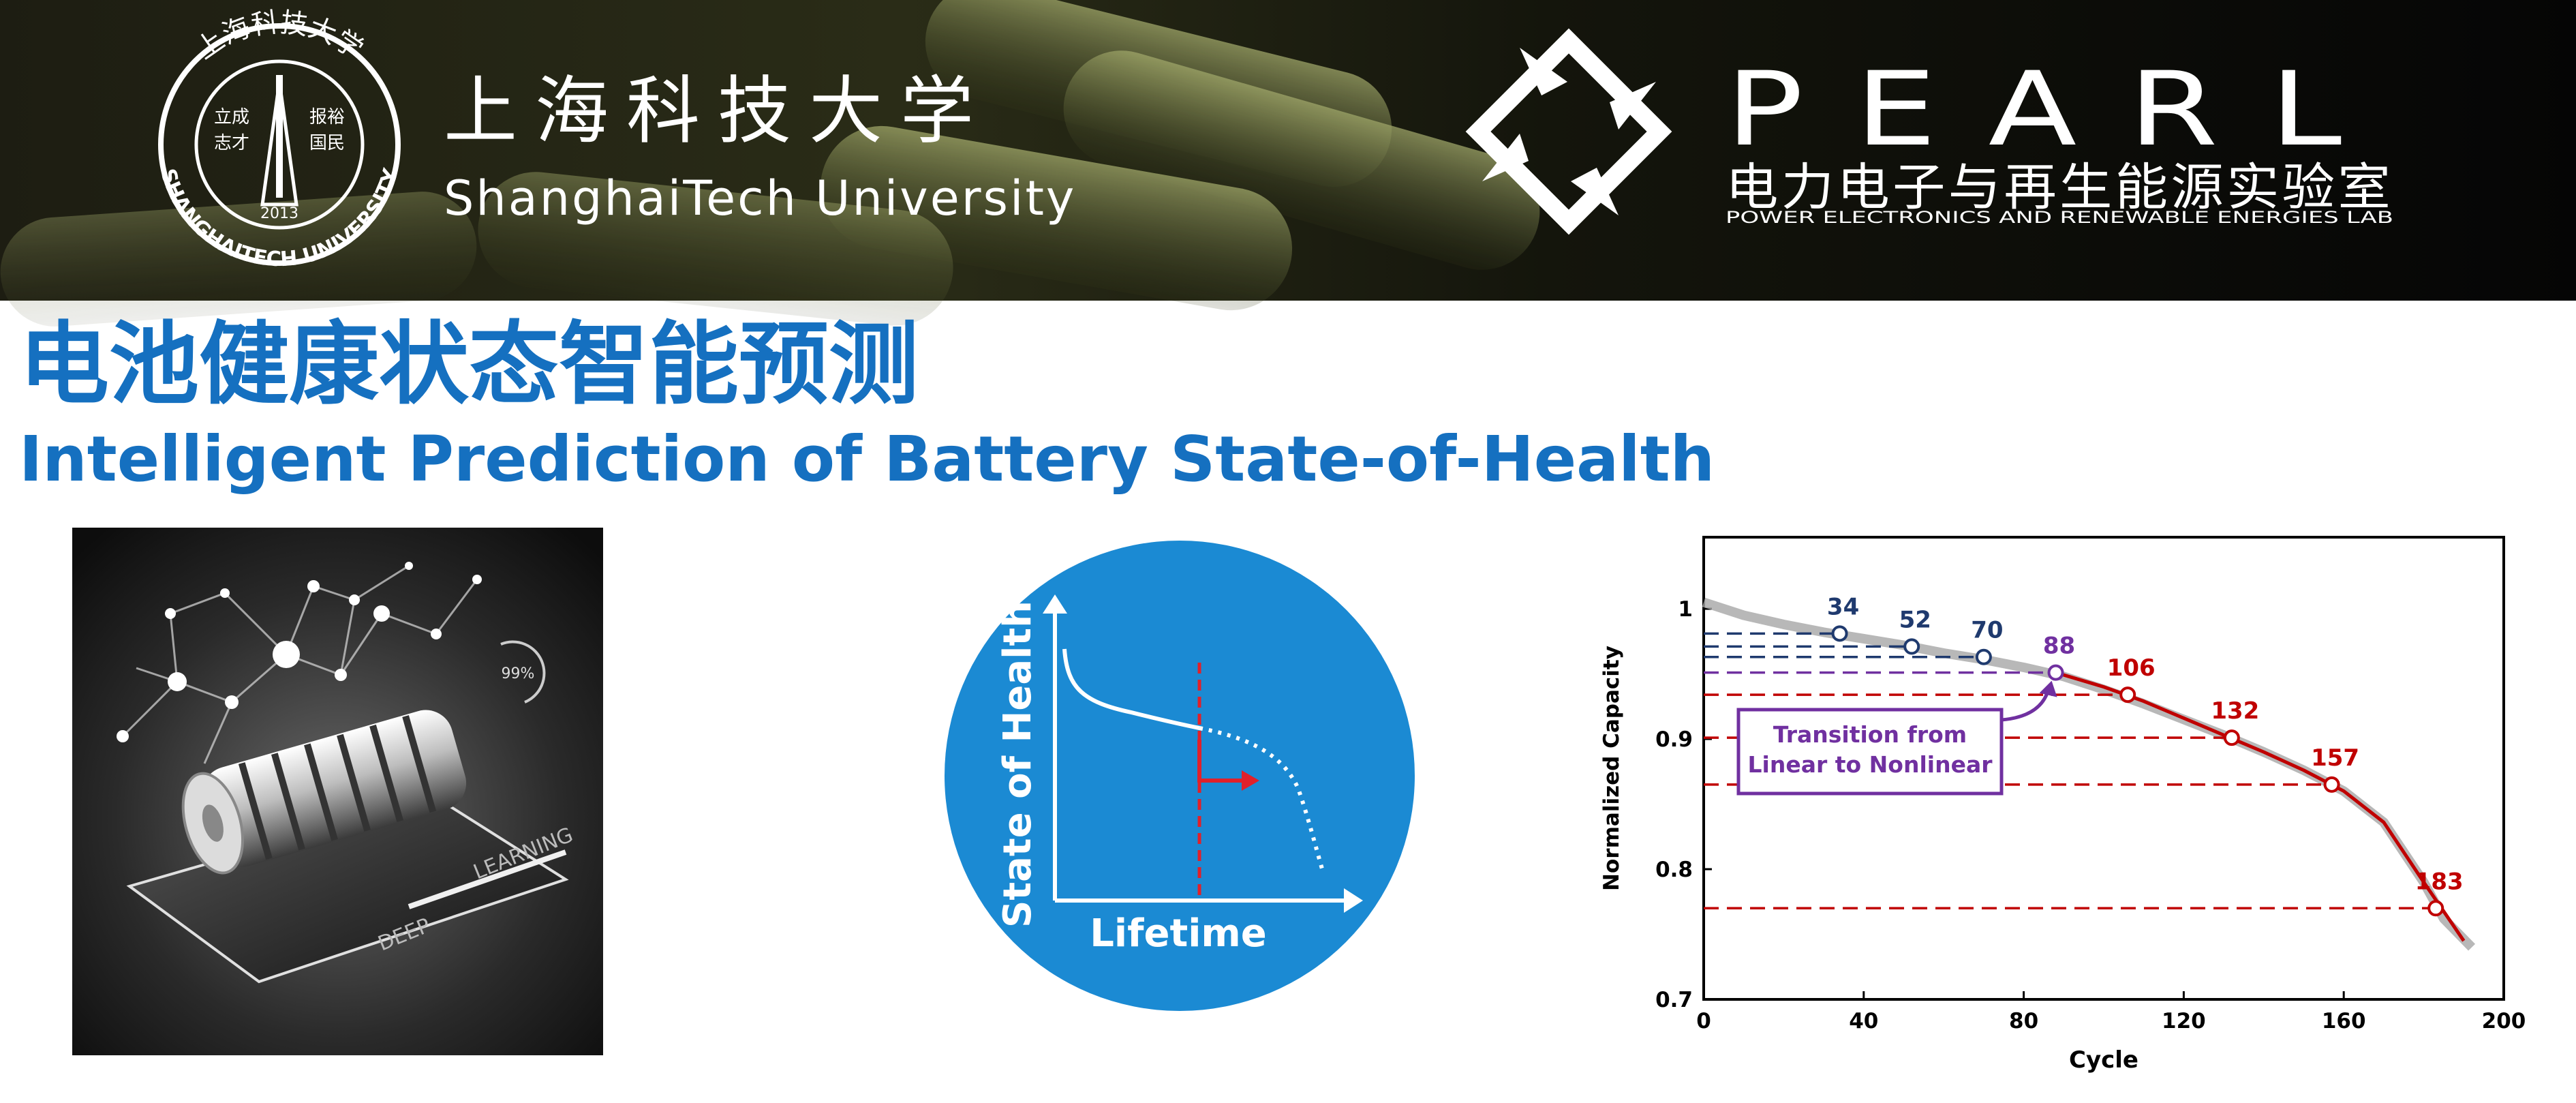  Describe the element at coordinates (2131, 668) in the screenshot. I see `marker-label: 106` at that location.